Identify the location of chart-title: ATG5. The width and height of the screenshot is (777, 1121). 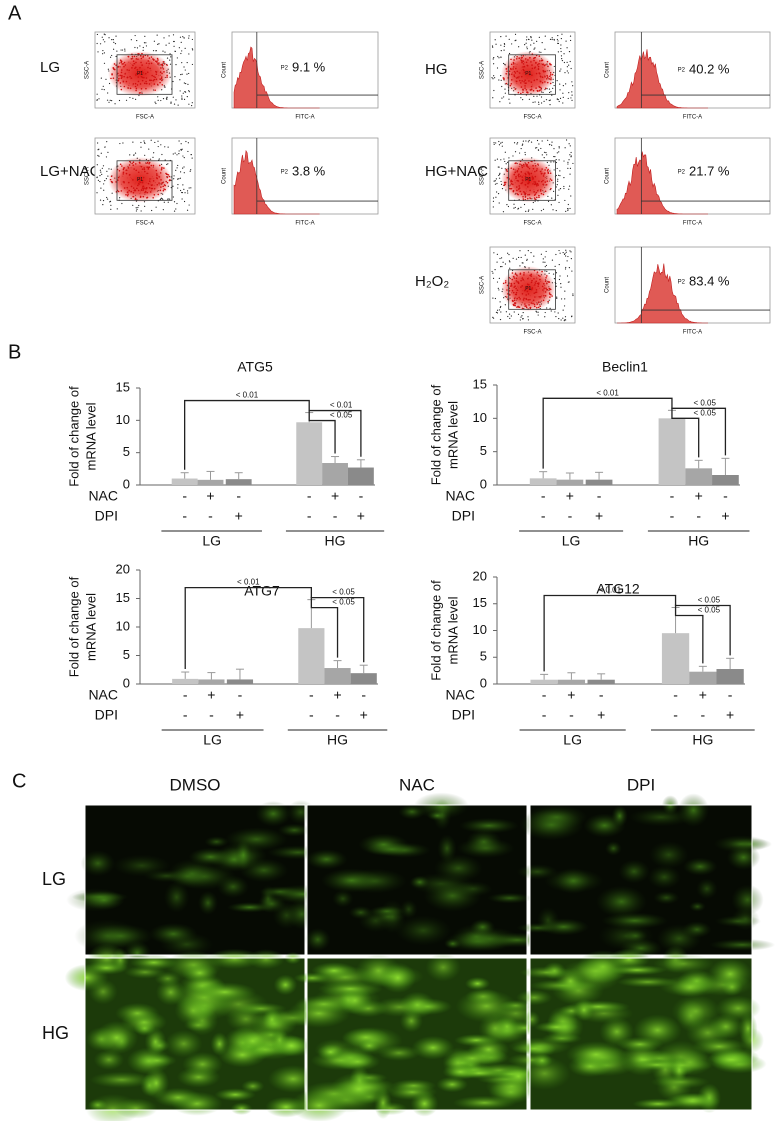
(255, 367).